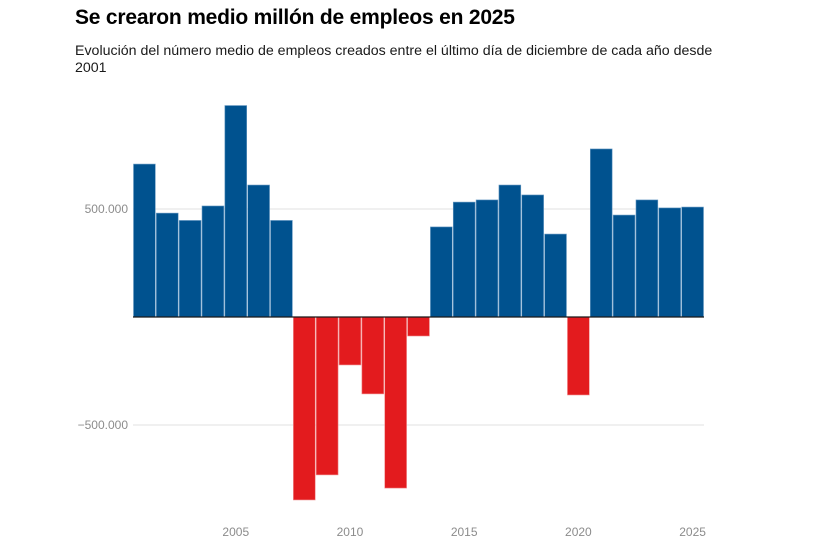  Describe the element at coordinates (167, 265) in the screenshot. I see `bar-2002` at that location.